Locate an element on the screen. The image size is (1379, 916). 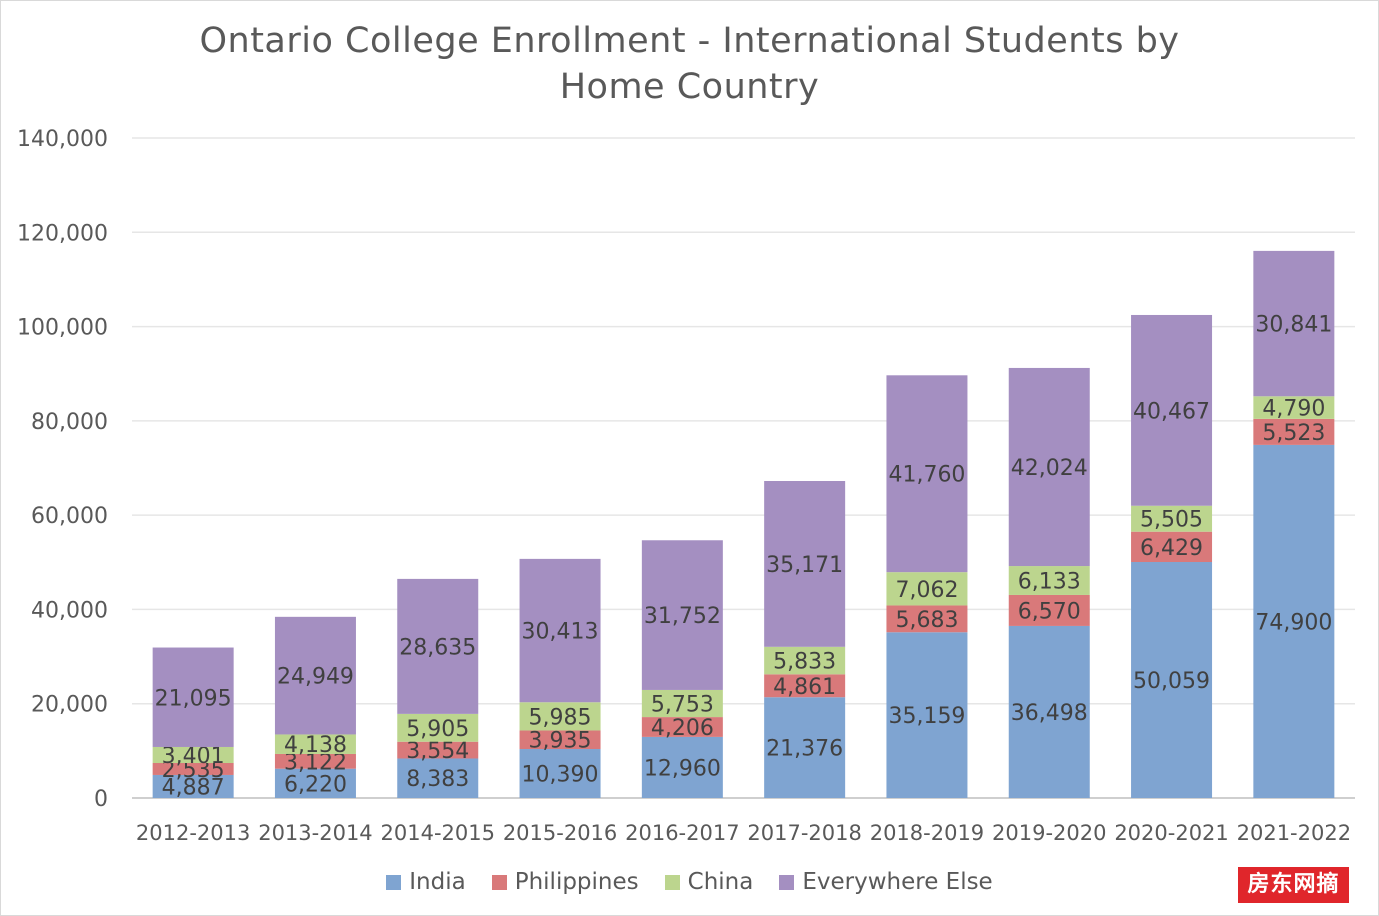
data-label: 4,861 is located at coordinates (804, 687).